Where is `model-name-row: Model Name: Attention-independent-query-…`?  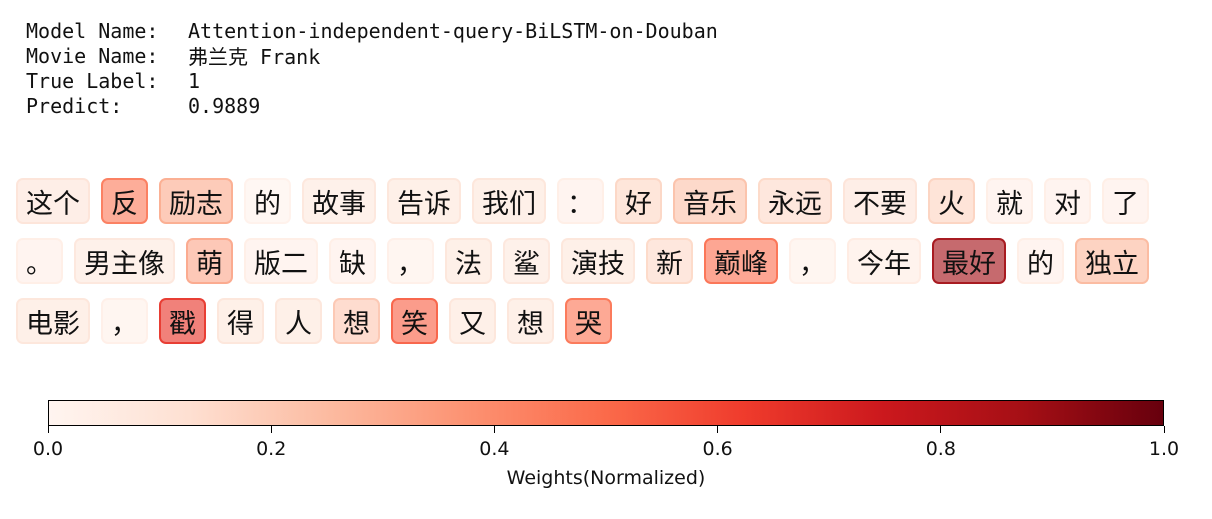
model-name-row: Model Name: Attention-independent-query-… is located at coordinates (372, 30).